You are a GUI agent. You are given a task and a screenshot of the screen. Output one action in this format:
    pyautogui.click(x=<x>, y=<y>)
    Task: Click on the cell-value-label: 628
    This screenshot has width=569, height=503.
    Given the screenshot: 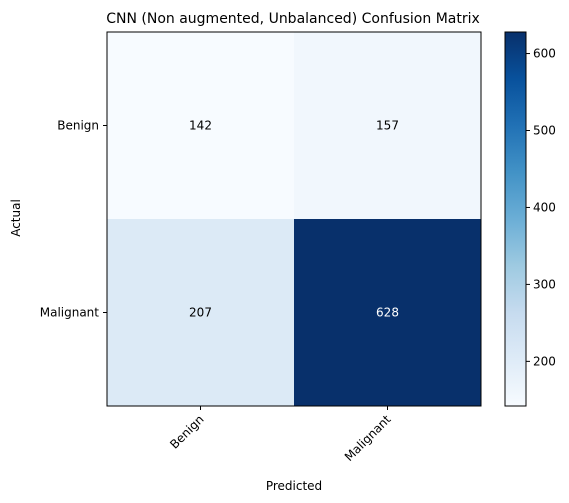 What is the action you would take?
    pyautogui.click(x=387, y=313)
    